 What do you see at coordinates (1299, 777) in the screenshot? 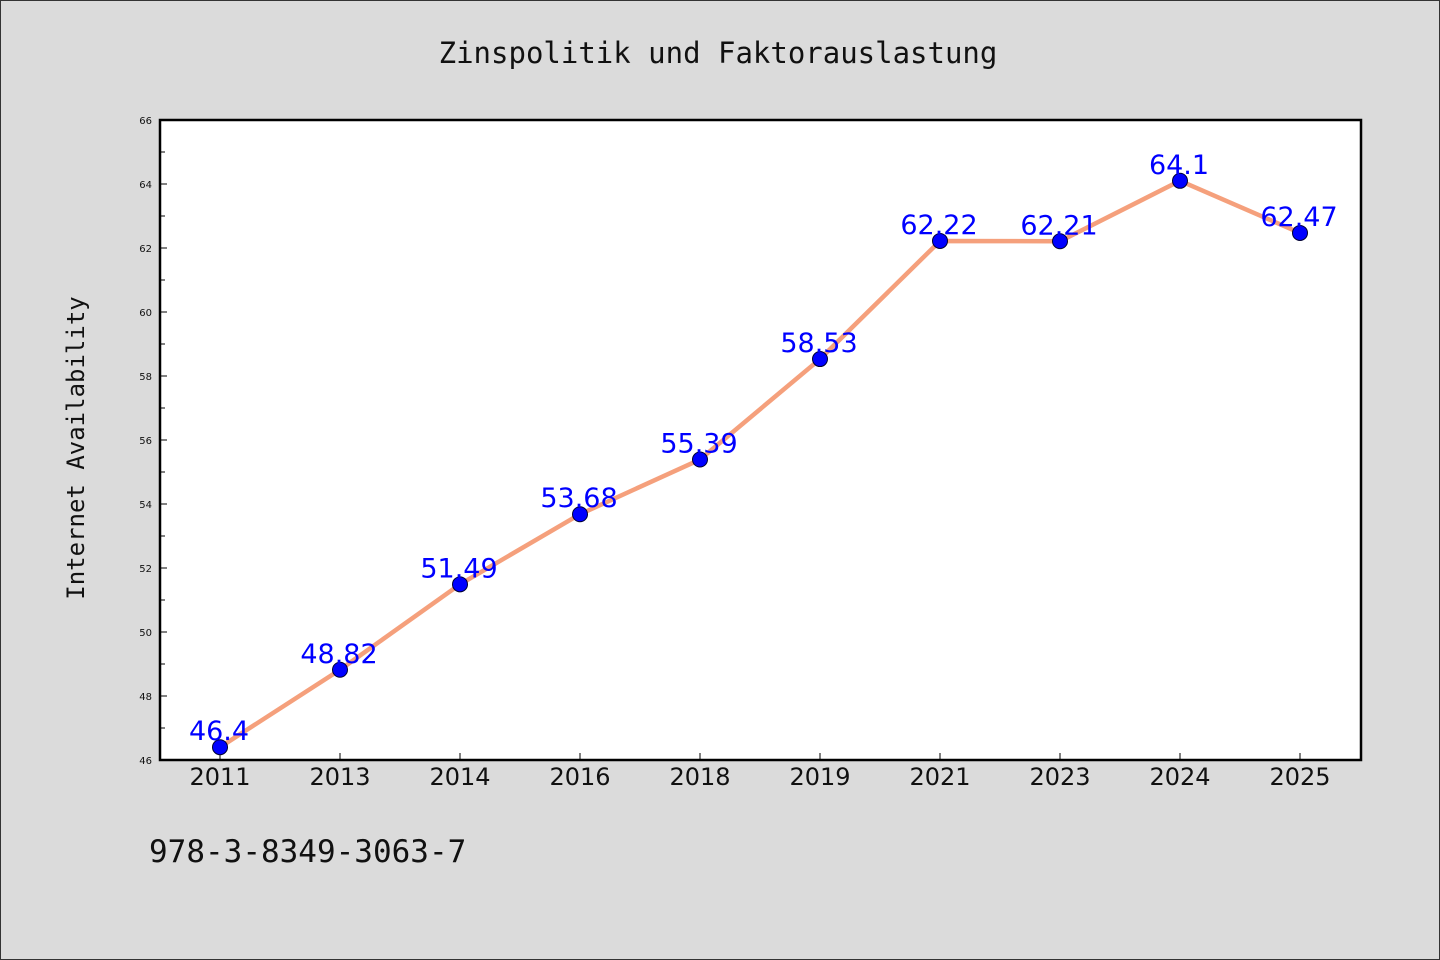
I see `x-tick-label: 2025` at bounding box center [1299, 777].